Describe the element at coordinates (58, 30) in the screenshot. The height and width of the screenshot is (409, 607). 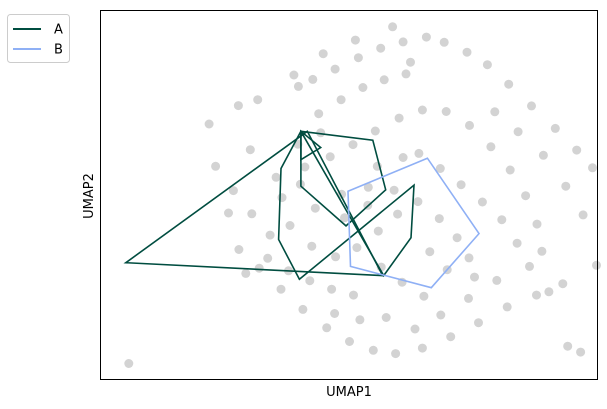
I see `legend-label-a: A` at that location.